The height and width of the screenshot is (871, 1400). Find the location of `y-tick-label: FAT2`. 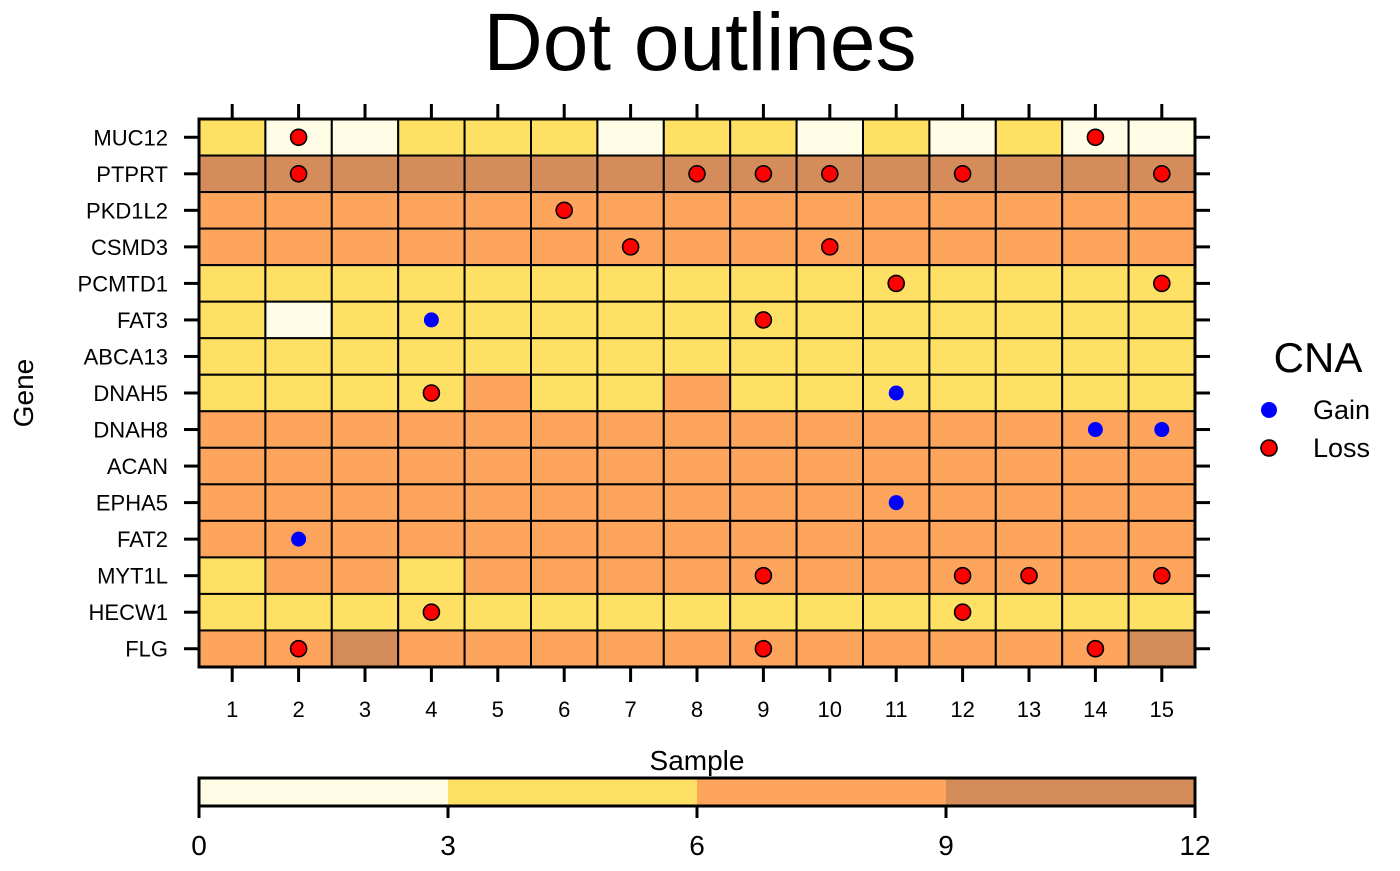

y-tick-label: FAT2 is located at coordinates (142, 539).